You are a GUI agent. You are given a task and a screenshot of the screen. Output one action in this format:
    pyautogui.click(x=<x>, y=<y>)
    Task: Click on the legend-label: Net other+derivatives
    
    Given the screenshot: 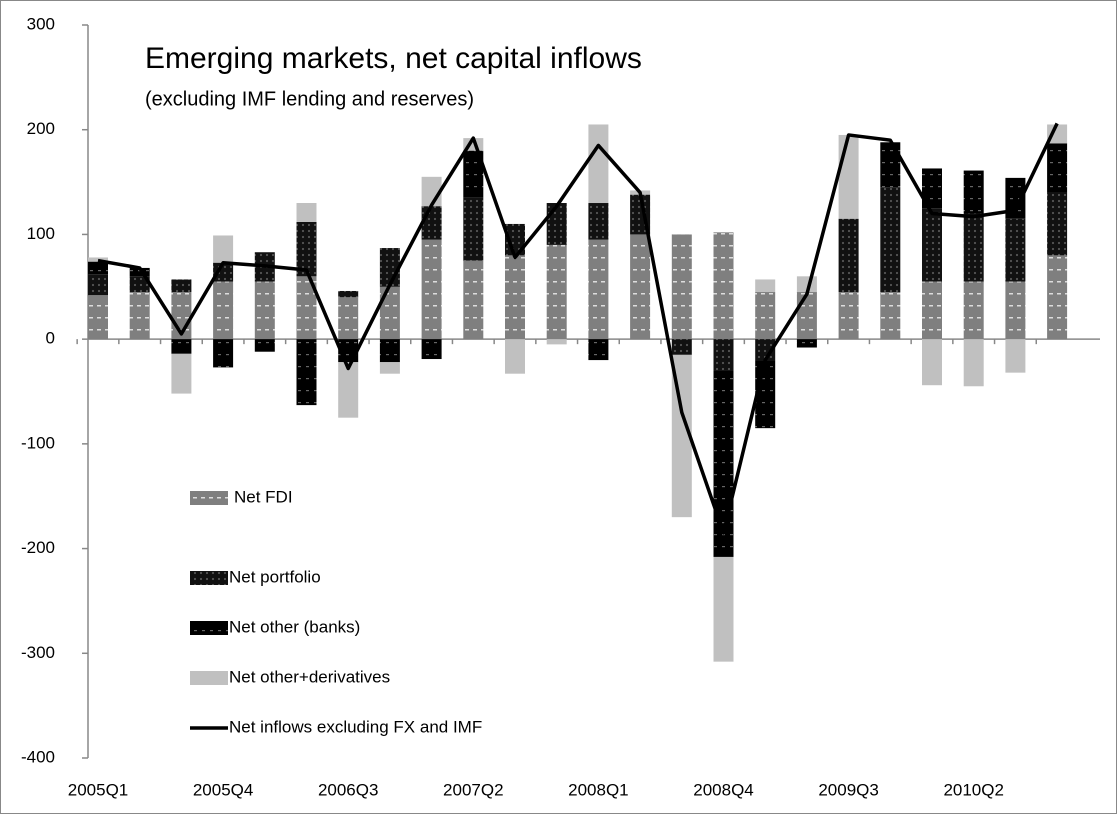 What is the action you would take?
    pyautogui.click(x=309, y=676)
    